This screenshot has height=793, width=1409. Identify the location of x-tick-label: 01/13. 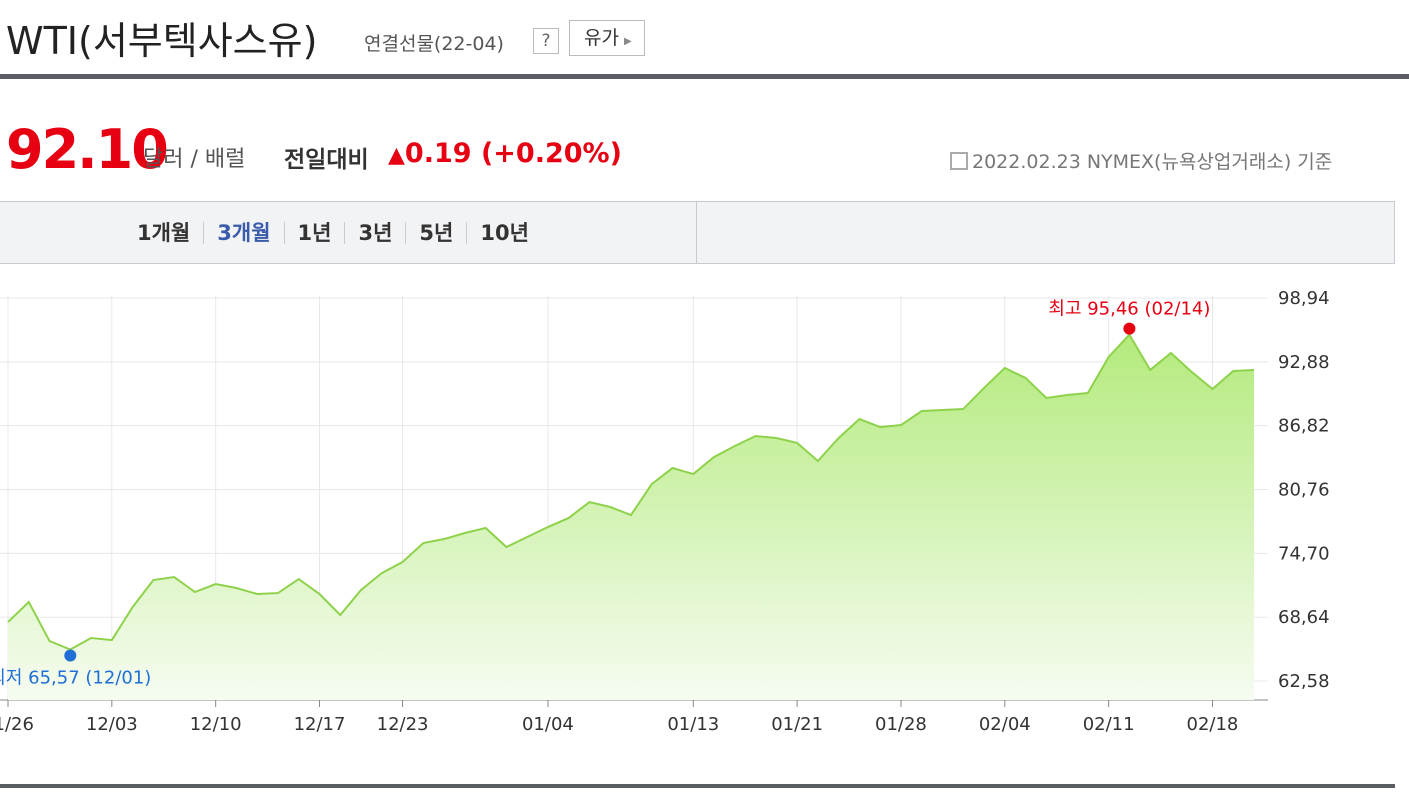
(693, 724).